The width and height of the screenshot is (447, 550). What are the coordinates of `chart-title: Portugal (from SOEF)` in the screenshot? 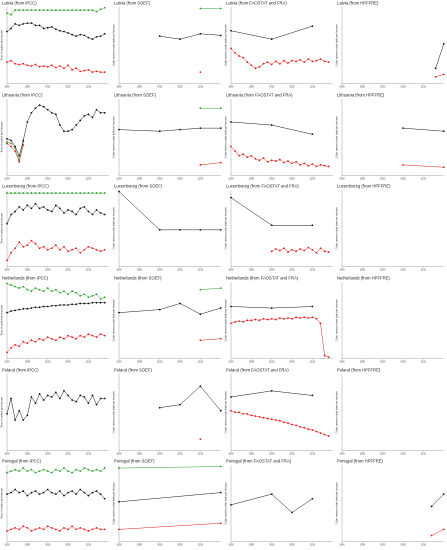 It's located at (134, 461).